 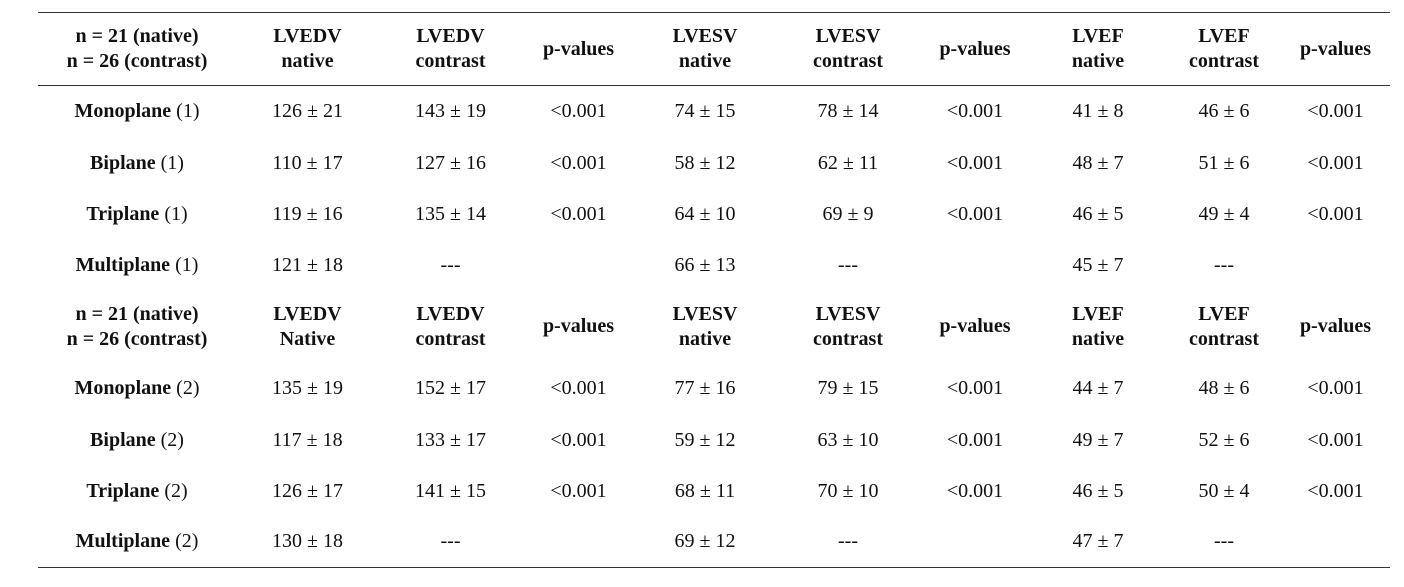 I want to click on method-cell: Monoplane (1), so click(x=137, y=112).